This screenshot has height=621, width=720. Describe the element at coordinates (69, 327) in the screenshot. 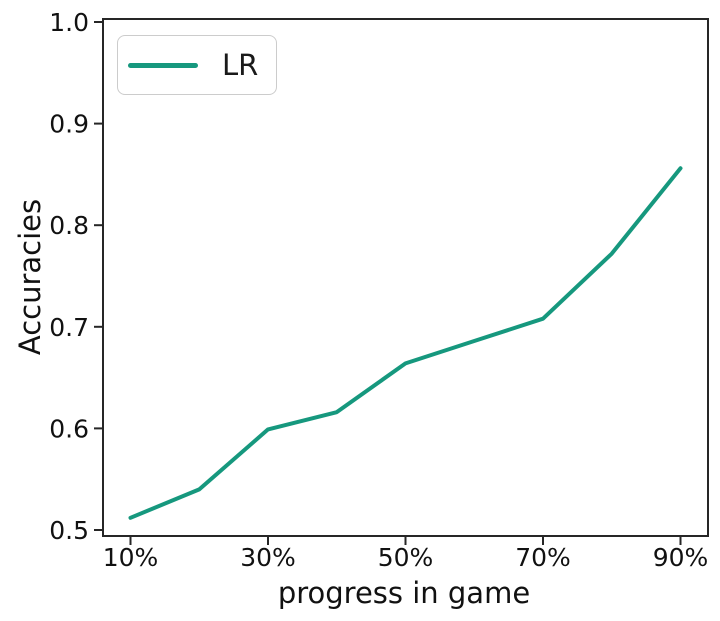

I see `y-tick-label: 0.7` at that location.